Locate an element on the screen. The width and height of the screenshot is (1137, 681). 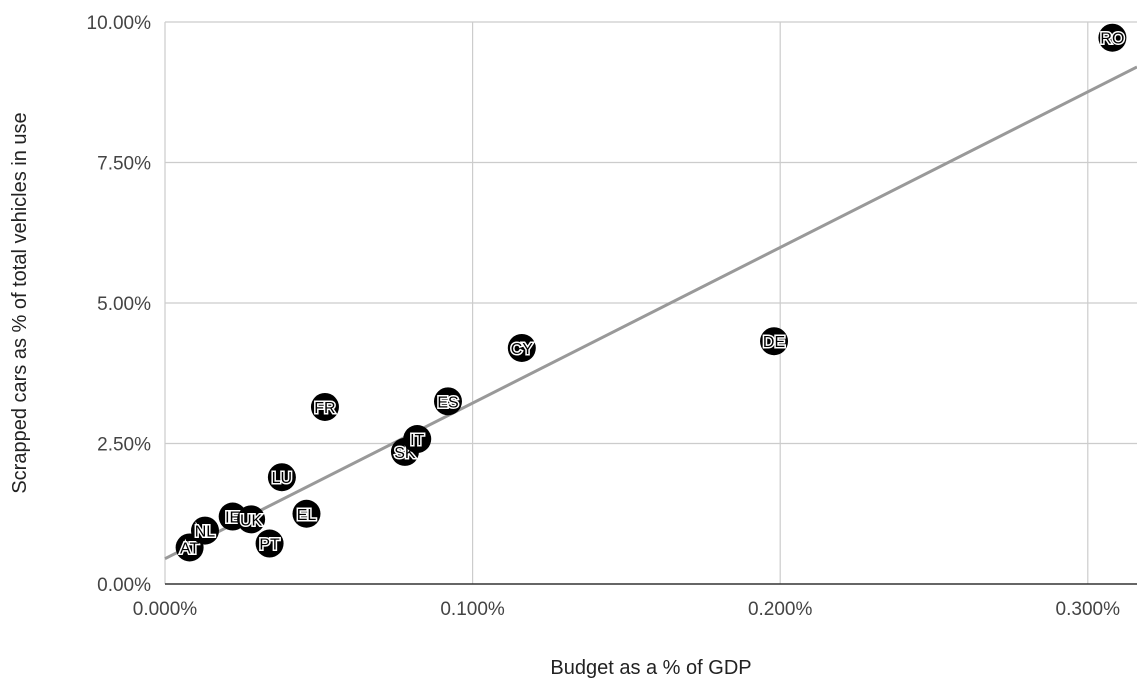
point-label: ES is located at coordinates (447, 402).